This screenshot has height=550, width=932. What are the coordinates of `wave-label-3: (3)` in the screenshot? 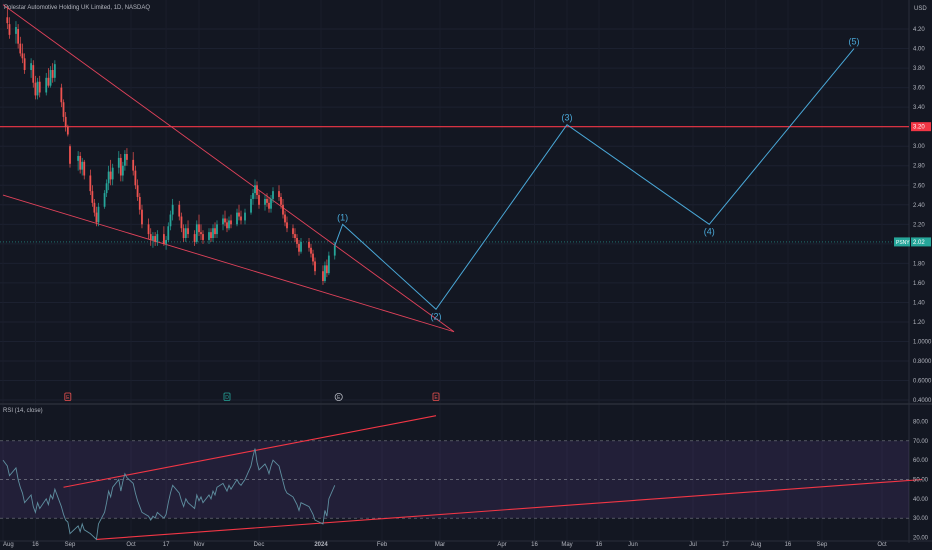 It's located at (567, 118).